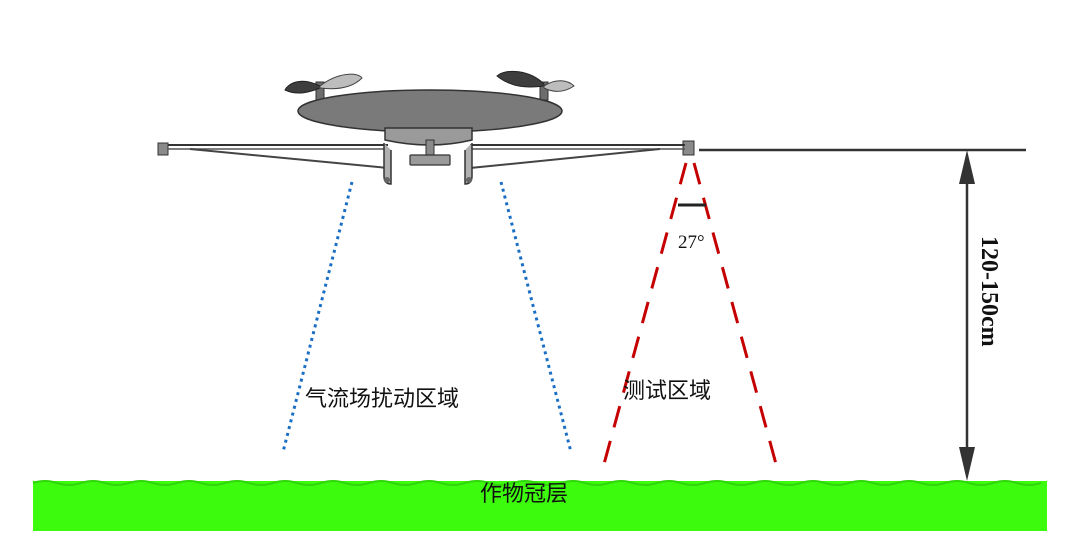  Describe the element at coordinates (273, 155) in the screenshot. I see `left-arm` at that location.